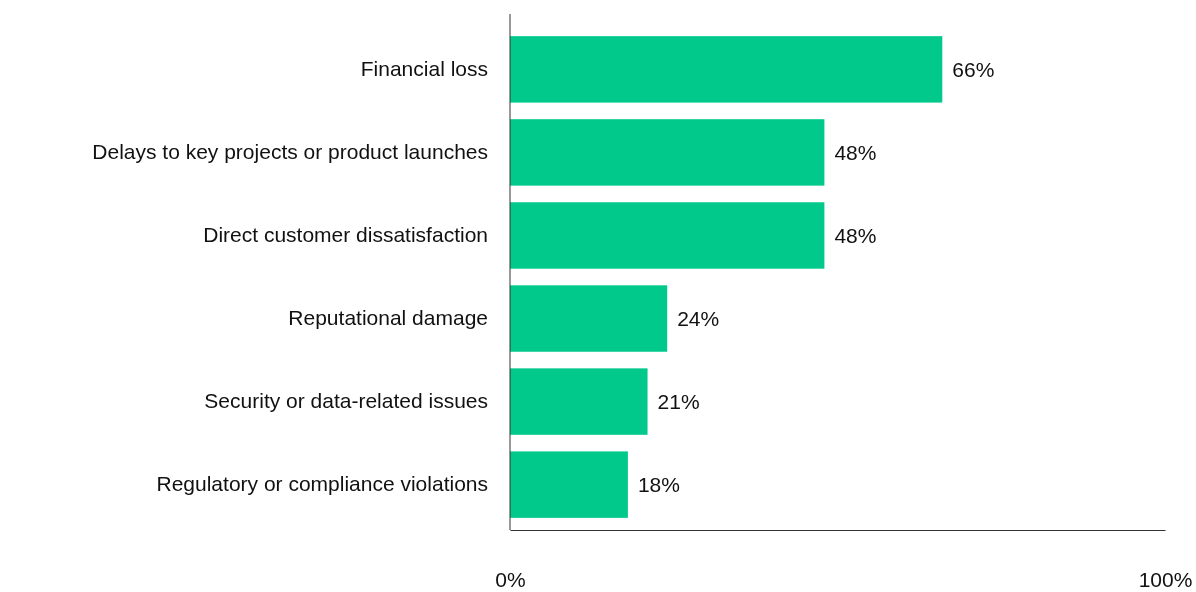  I want to click on data-label: 18%, so click(658, 484).